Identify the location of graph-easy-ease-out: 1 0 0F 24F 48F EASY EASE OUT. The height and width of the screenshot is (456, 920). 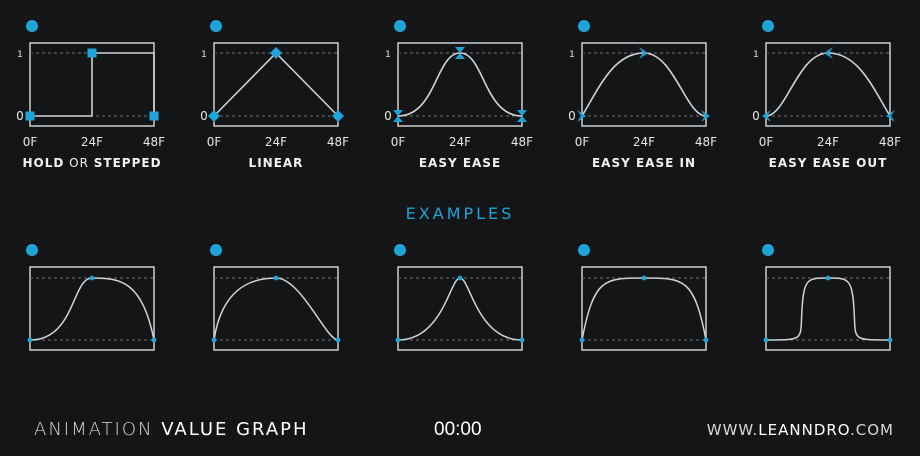
(826, 95).